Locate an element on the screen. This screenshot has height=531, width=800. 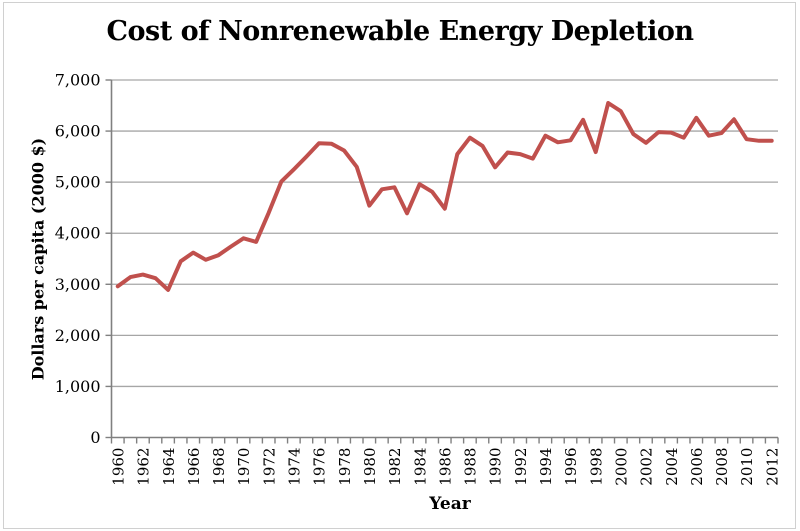
x-tick-label: 1972 is located at coordinates (269, 467).